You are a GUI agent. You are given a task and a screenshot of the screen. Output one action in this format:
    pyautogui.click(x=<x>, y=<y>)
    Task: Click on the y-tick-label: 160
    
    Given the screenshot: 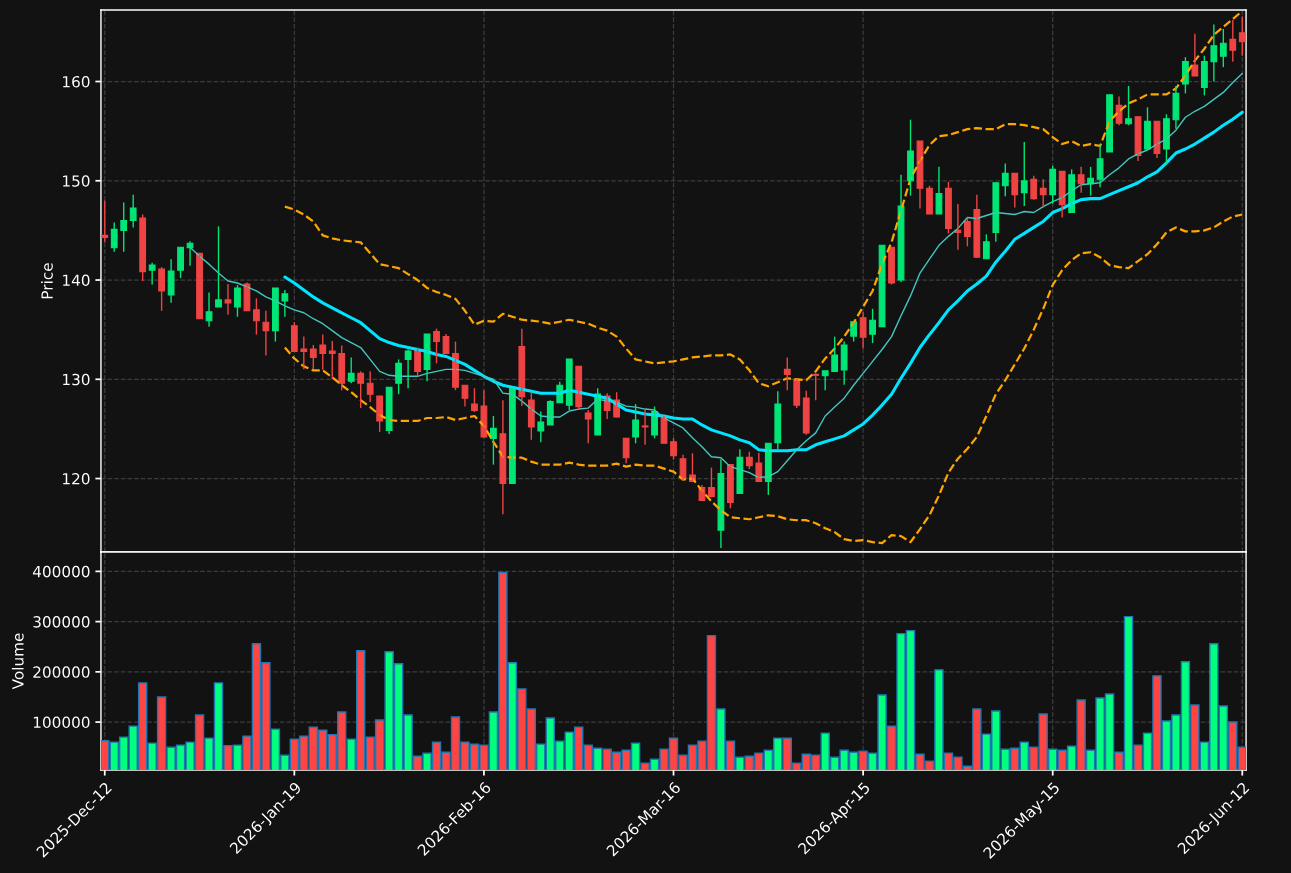 What is the action you would take?
    pyautogui.click(x=76, y=81)
    